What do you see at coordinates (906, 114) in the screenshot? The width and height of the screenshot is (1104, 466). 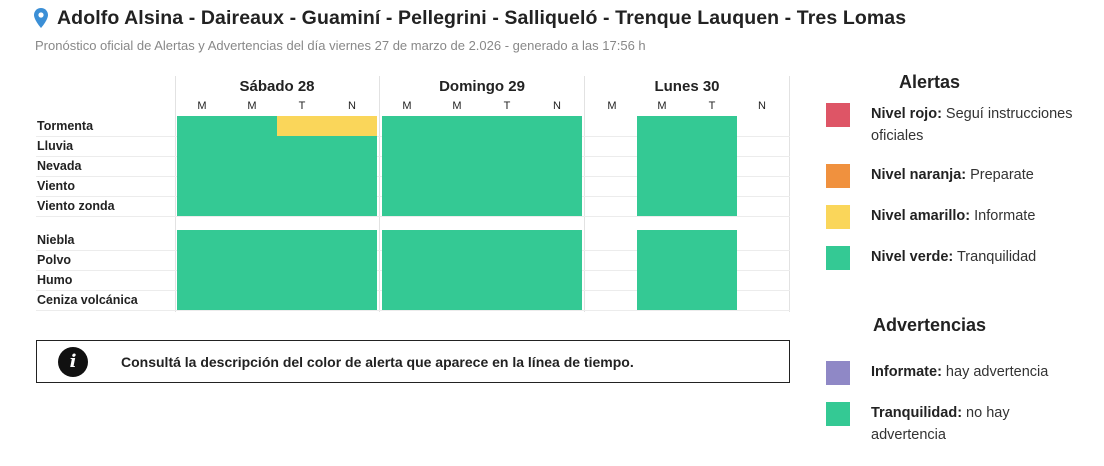 I see `legend-level-name: Nivel rojo:` at bounding box center [906, 114].